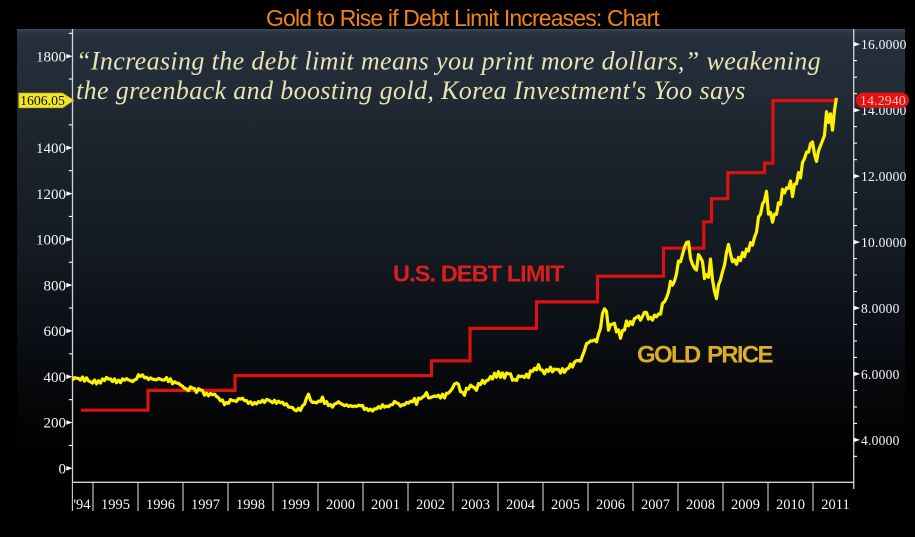 Image resolution: width=915 pixels, height=537 pixels. What do you see at coordinates (655, 505) in the screenshot?
I see `svg-text: 2007` at bounding box center [655, 505].